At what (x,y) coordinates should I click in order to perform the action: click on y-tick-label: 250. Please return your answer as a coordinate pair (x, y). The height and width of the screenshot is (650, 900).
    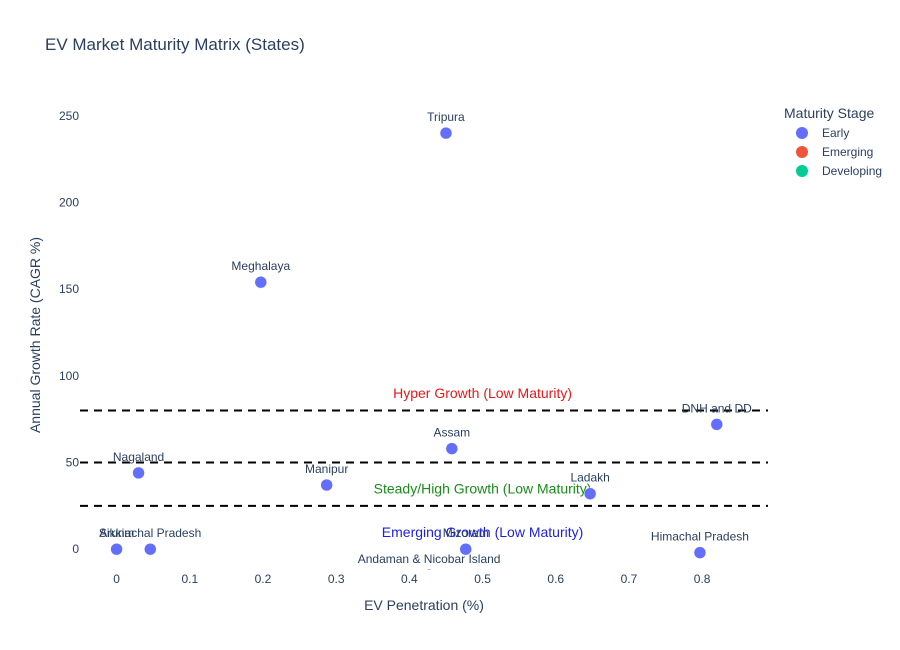
    Looking at the image, I should click on (69, 116).